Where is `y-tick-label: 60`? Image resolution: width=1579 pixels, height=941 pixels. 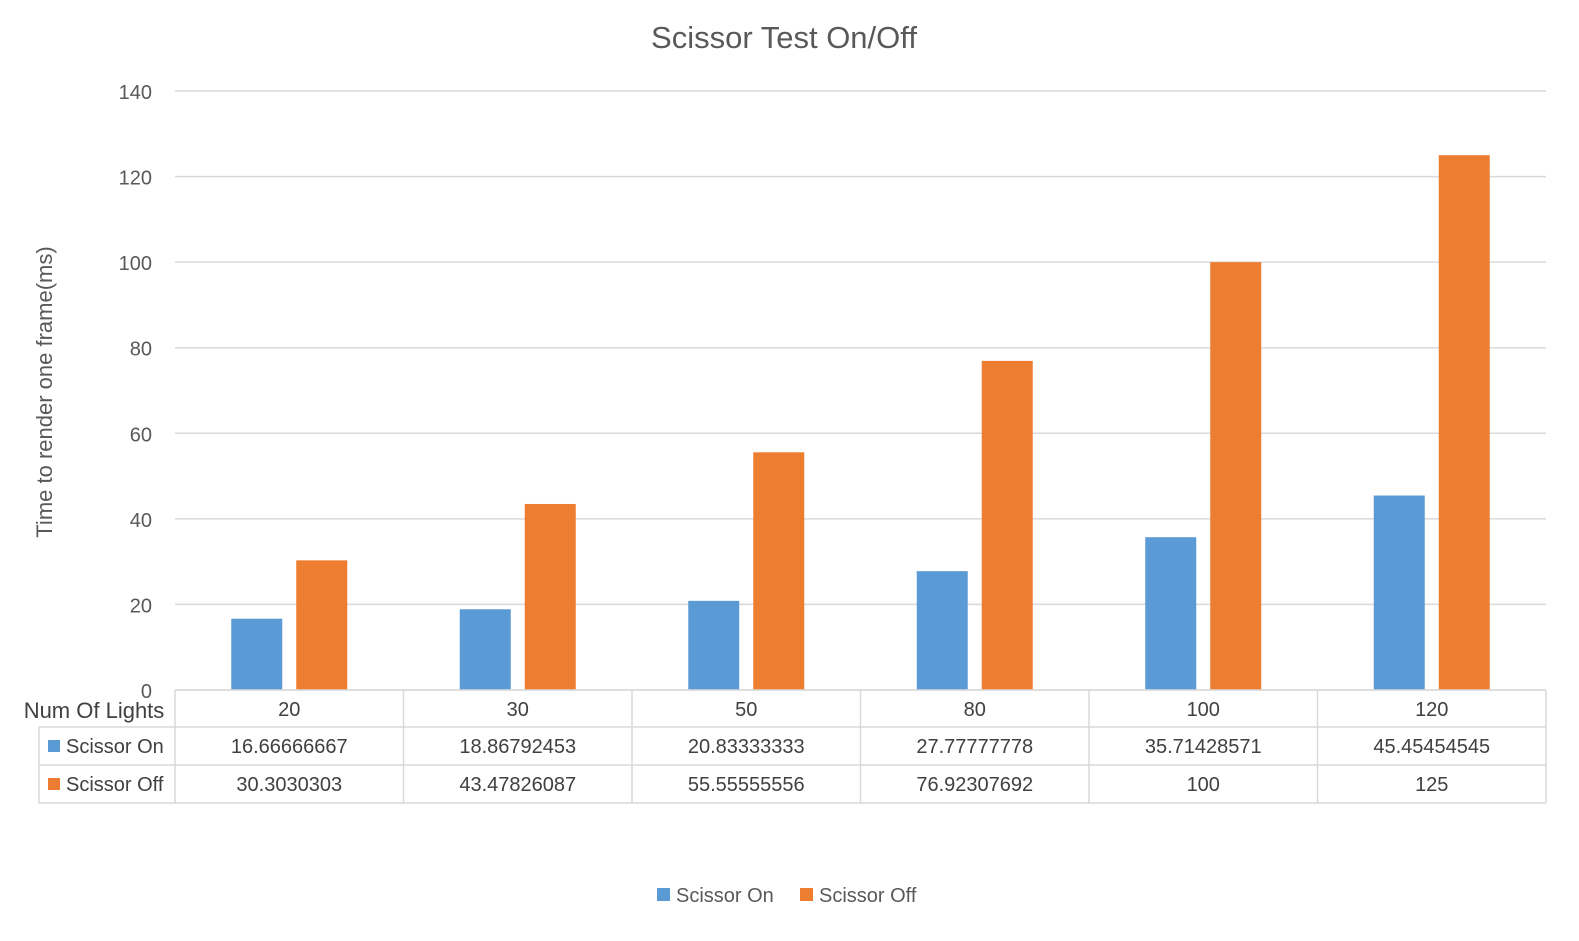 y-tick-label: 60 is located at coordinates (141, 435).